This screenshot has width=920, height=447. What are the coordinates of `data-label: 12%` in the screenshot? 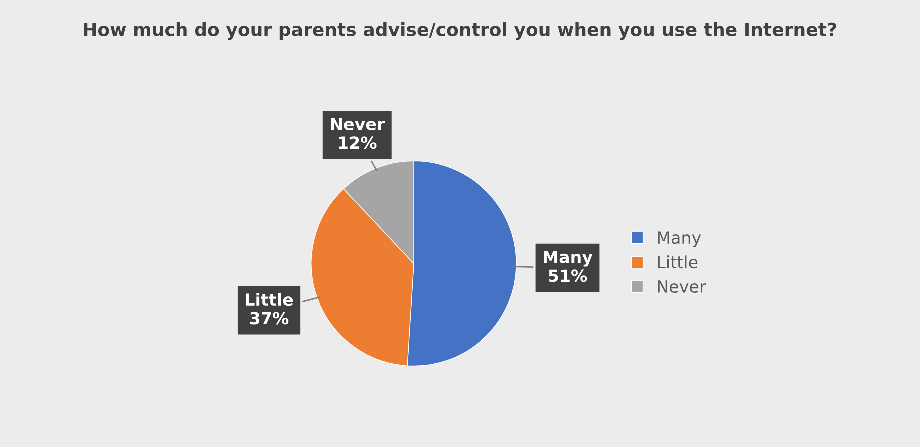 It's located at (358, 143).